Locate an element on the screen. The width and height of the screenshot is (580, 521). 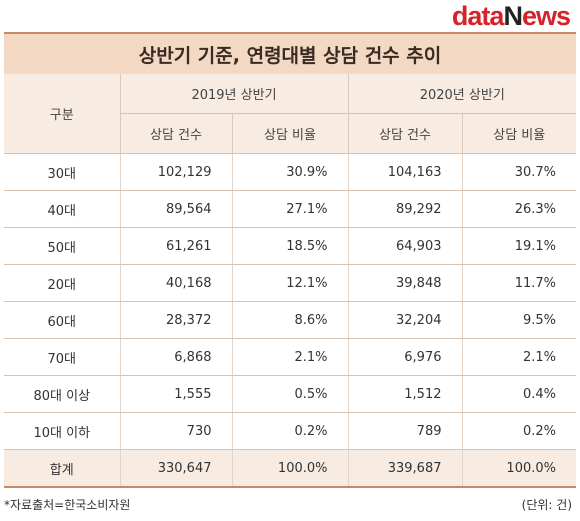
total-label: 합계 is located at coordinates (62, 468).